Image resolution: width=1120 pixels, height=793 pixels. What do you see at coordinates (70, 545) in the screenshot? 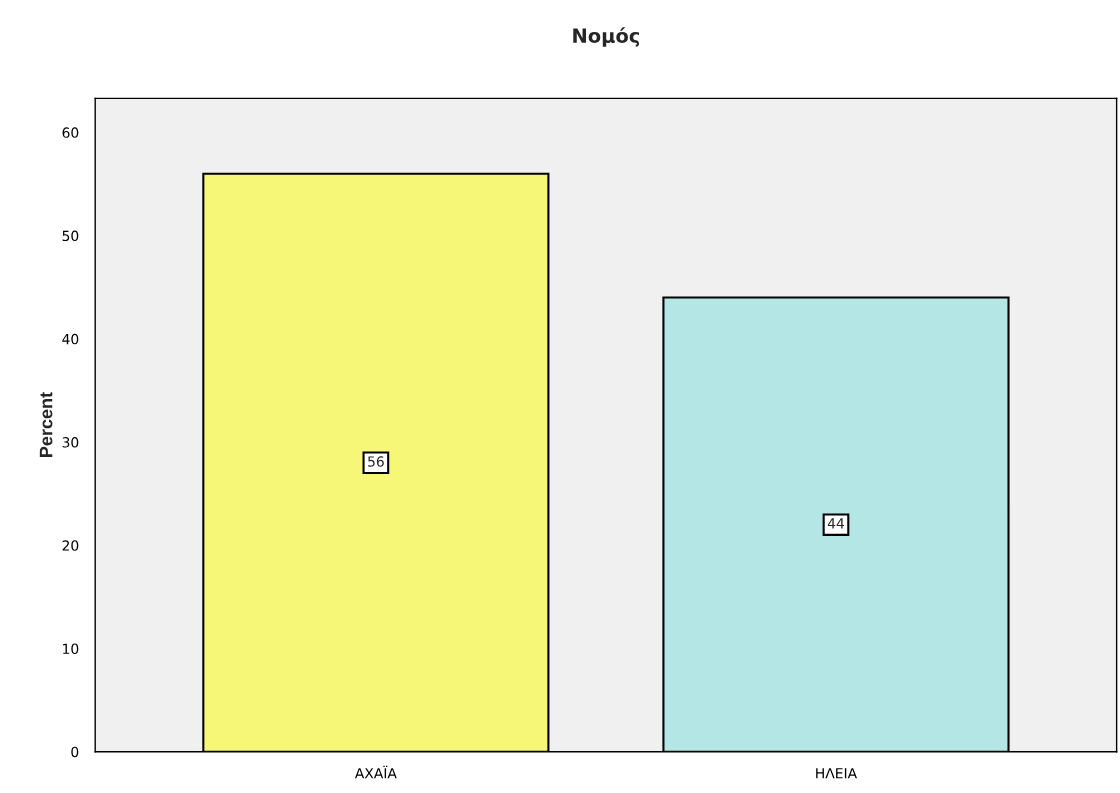
I see `y-tick-label: 20` at bounding box center [70, 545].